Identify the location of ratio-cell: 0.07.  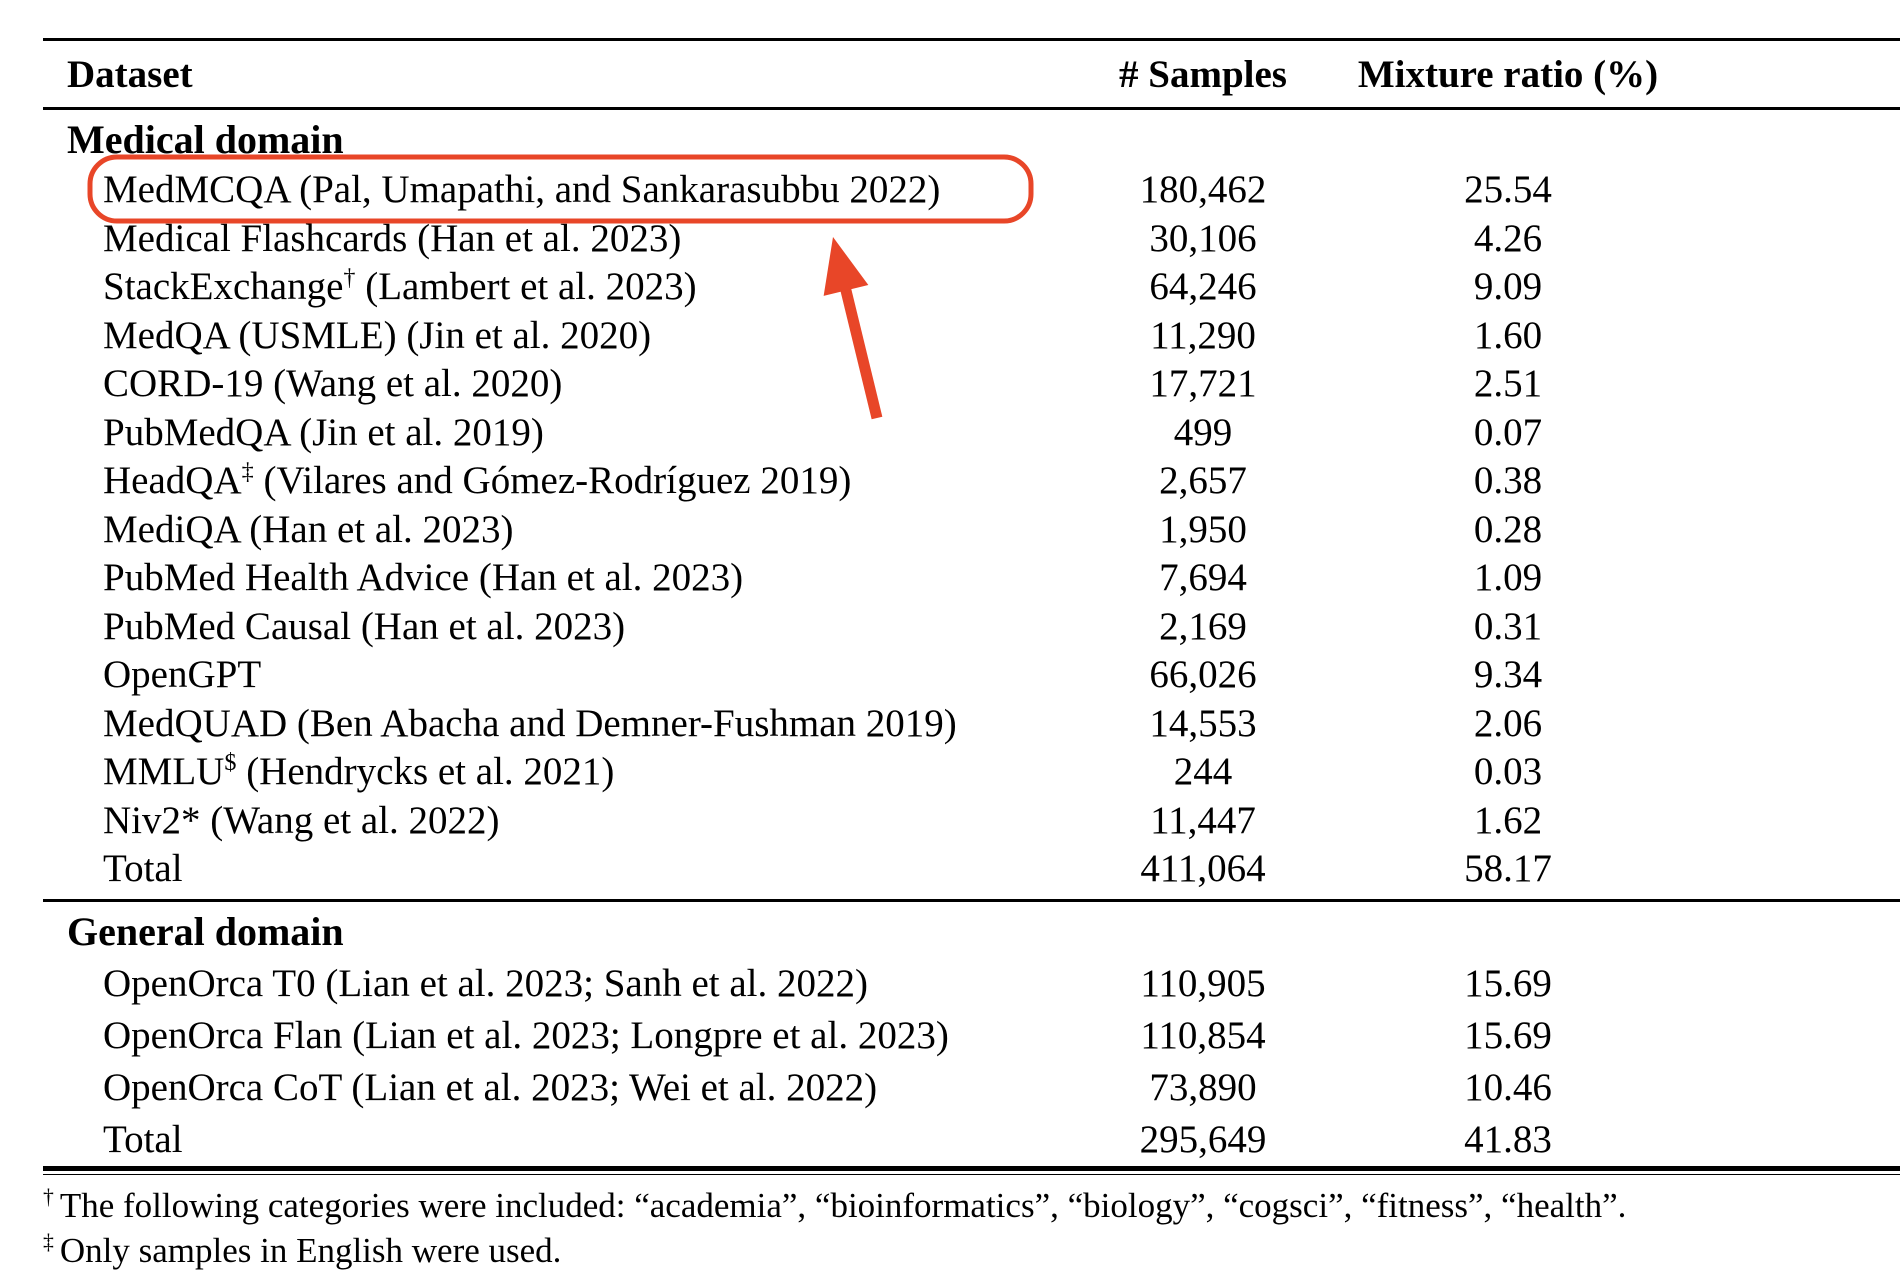
(1508, 432).